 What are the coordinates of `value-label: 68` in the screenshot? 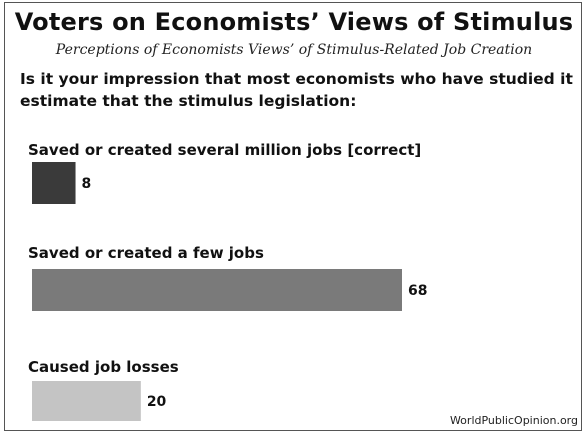 It's located at (417, 291).